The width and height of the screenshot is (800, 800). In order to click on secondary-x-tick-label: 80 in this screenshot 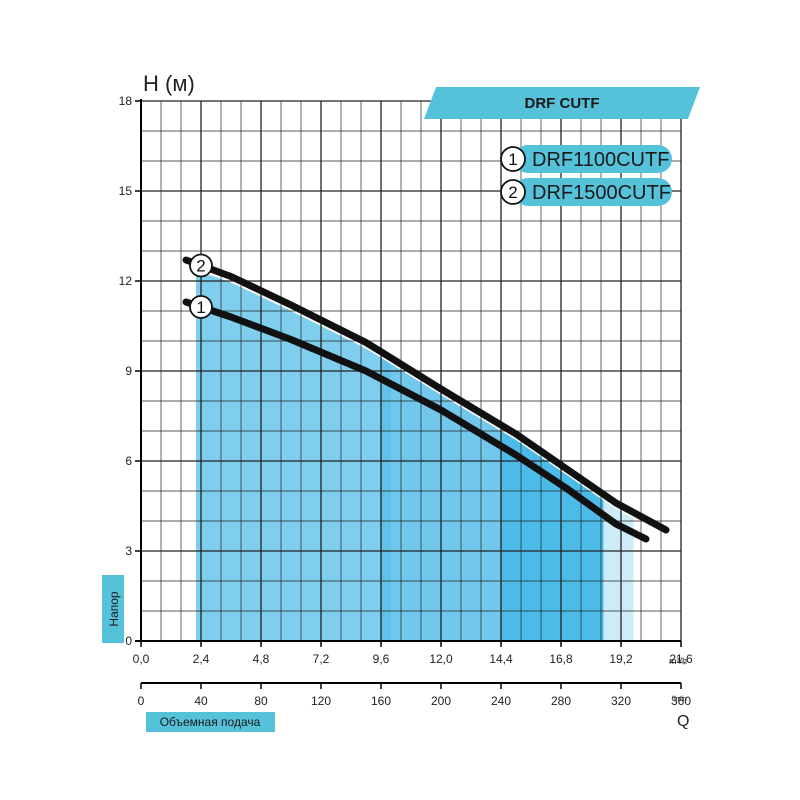, I will do `click(261, 701)`.